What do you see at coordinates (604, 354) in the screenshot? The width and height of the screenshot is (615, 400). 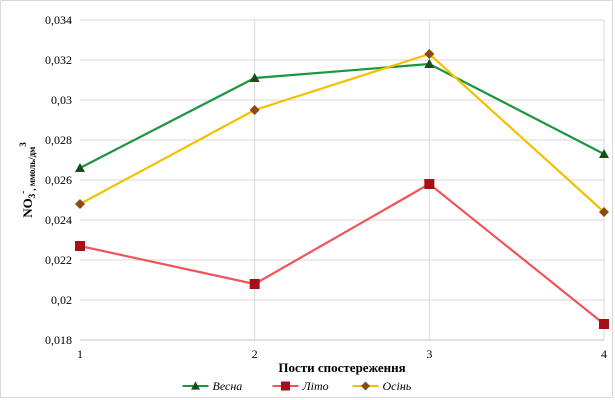 I see `x-tick-label: 4` at bounding box center [604, 354].